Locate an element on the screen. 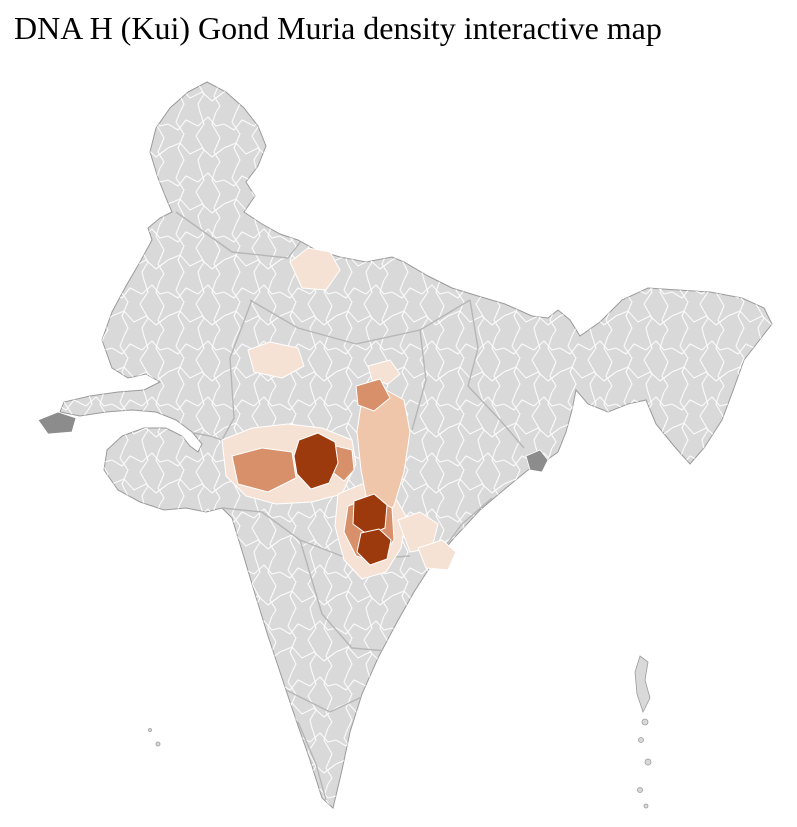 The height and width of the screenshot is (827, 797). lakshadweep-islands is located at coordinates (154, 737).